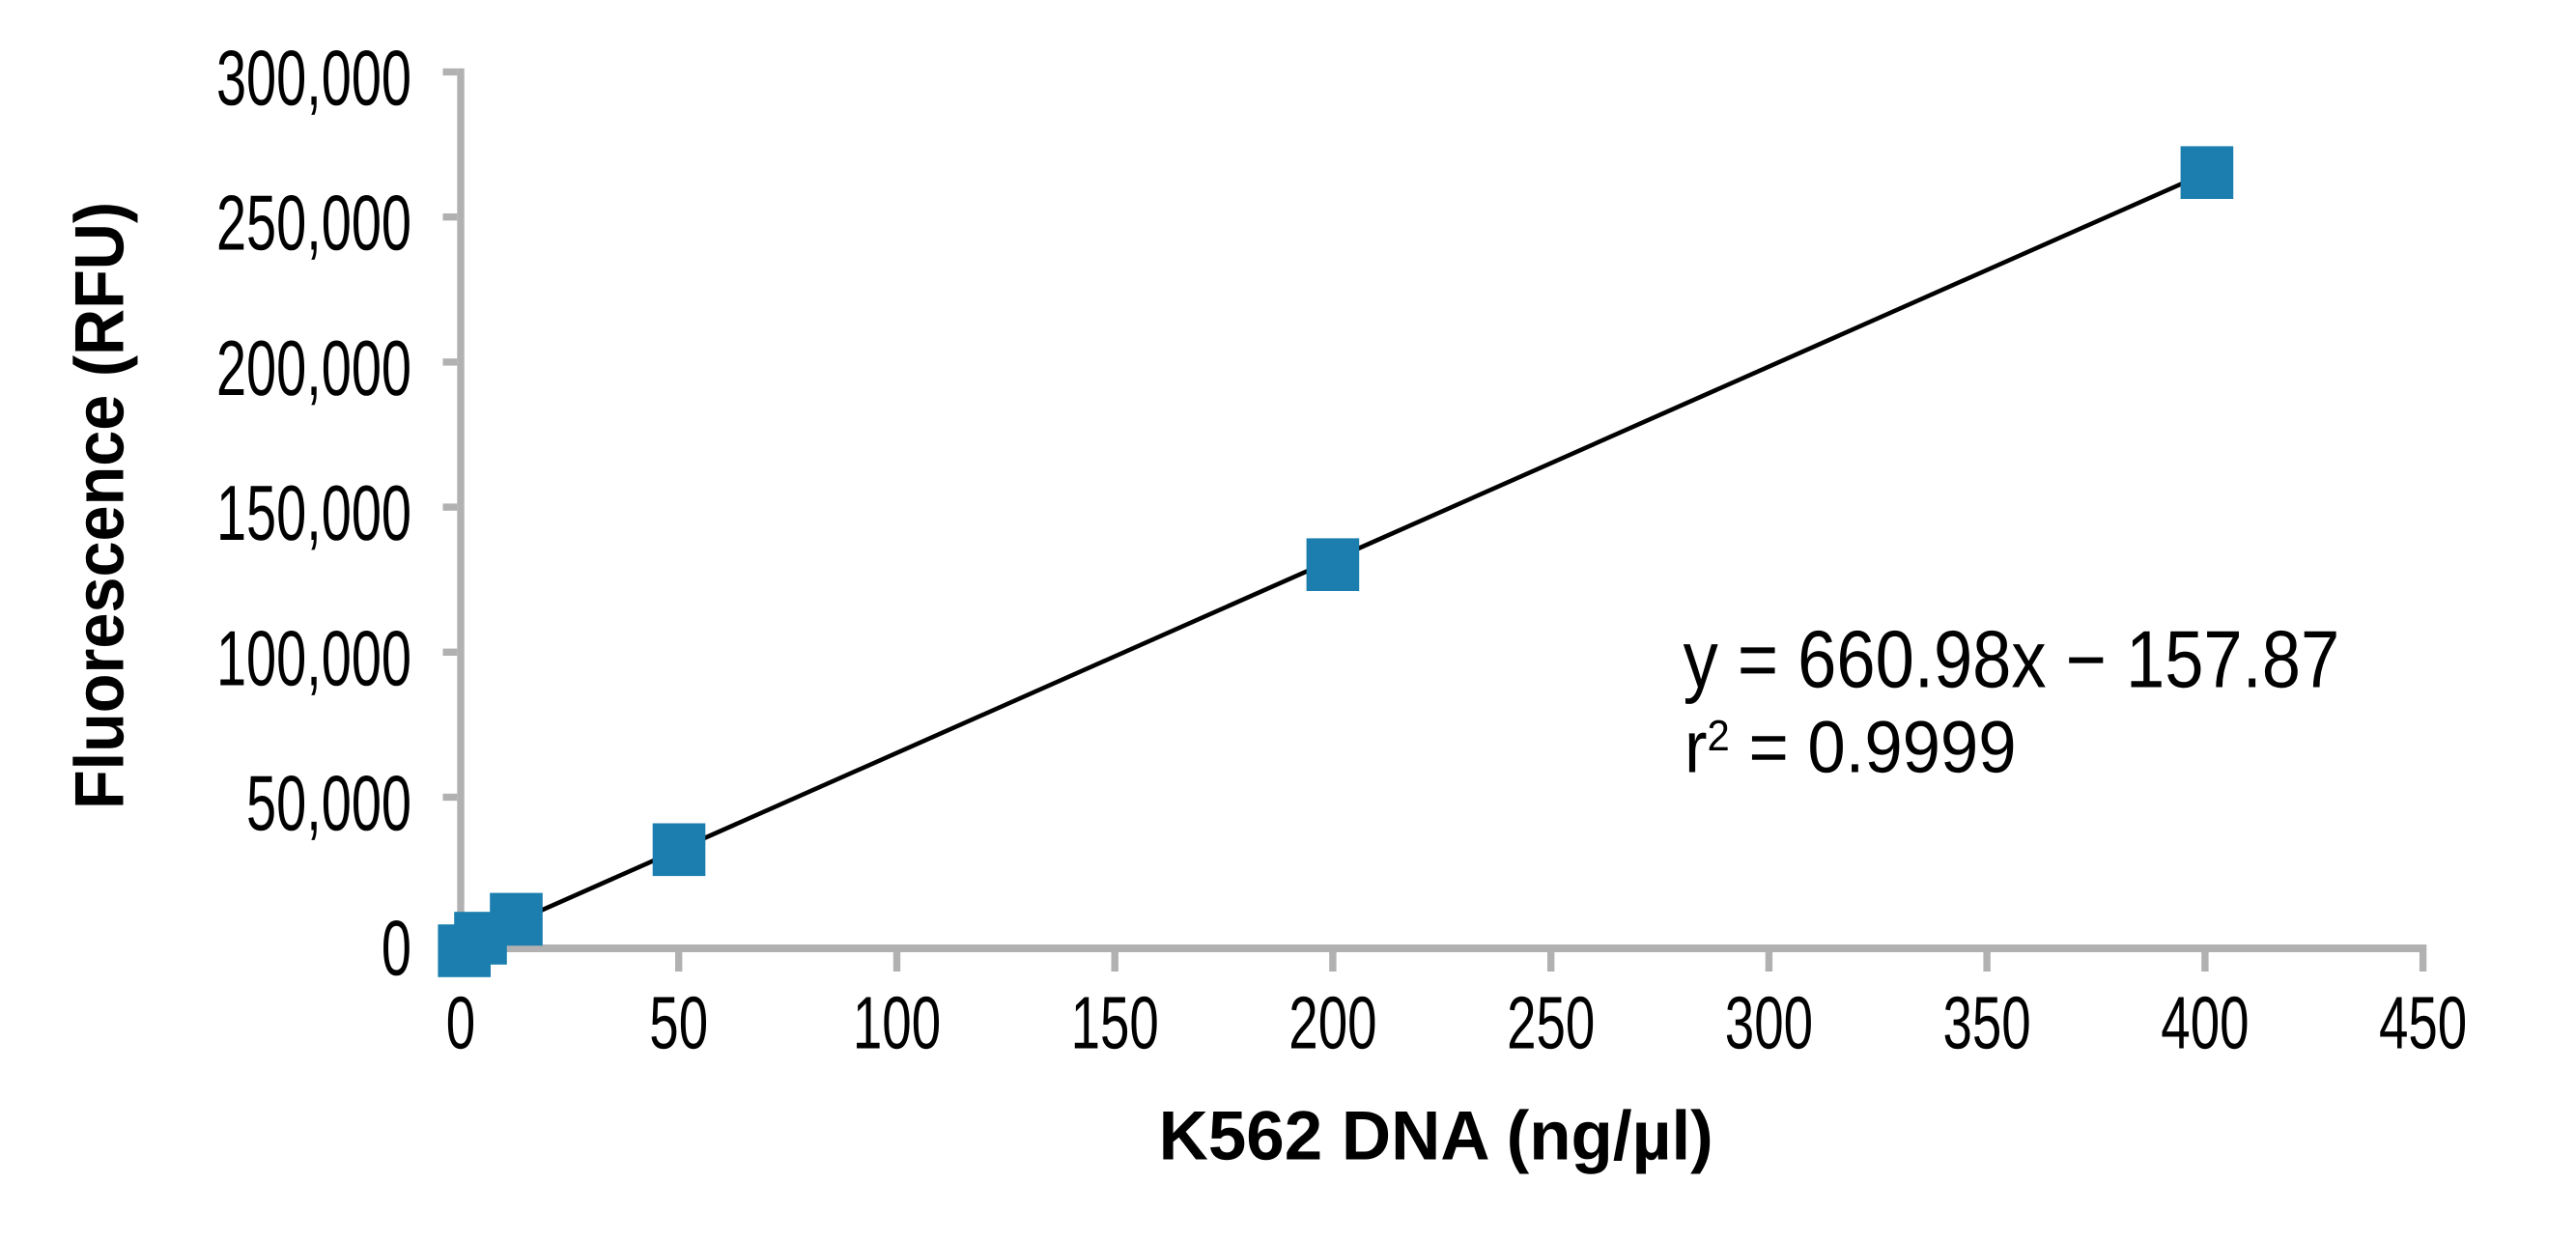  I want to click on svg-text: 350, so click(1986, 1023).